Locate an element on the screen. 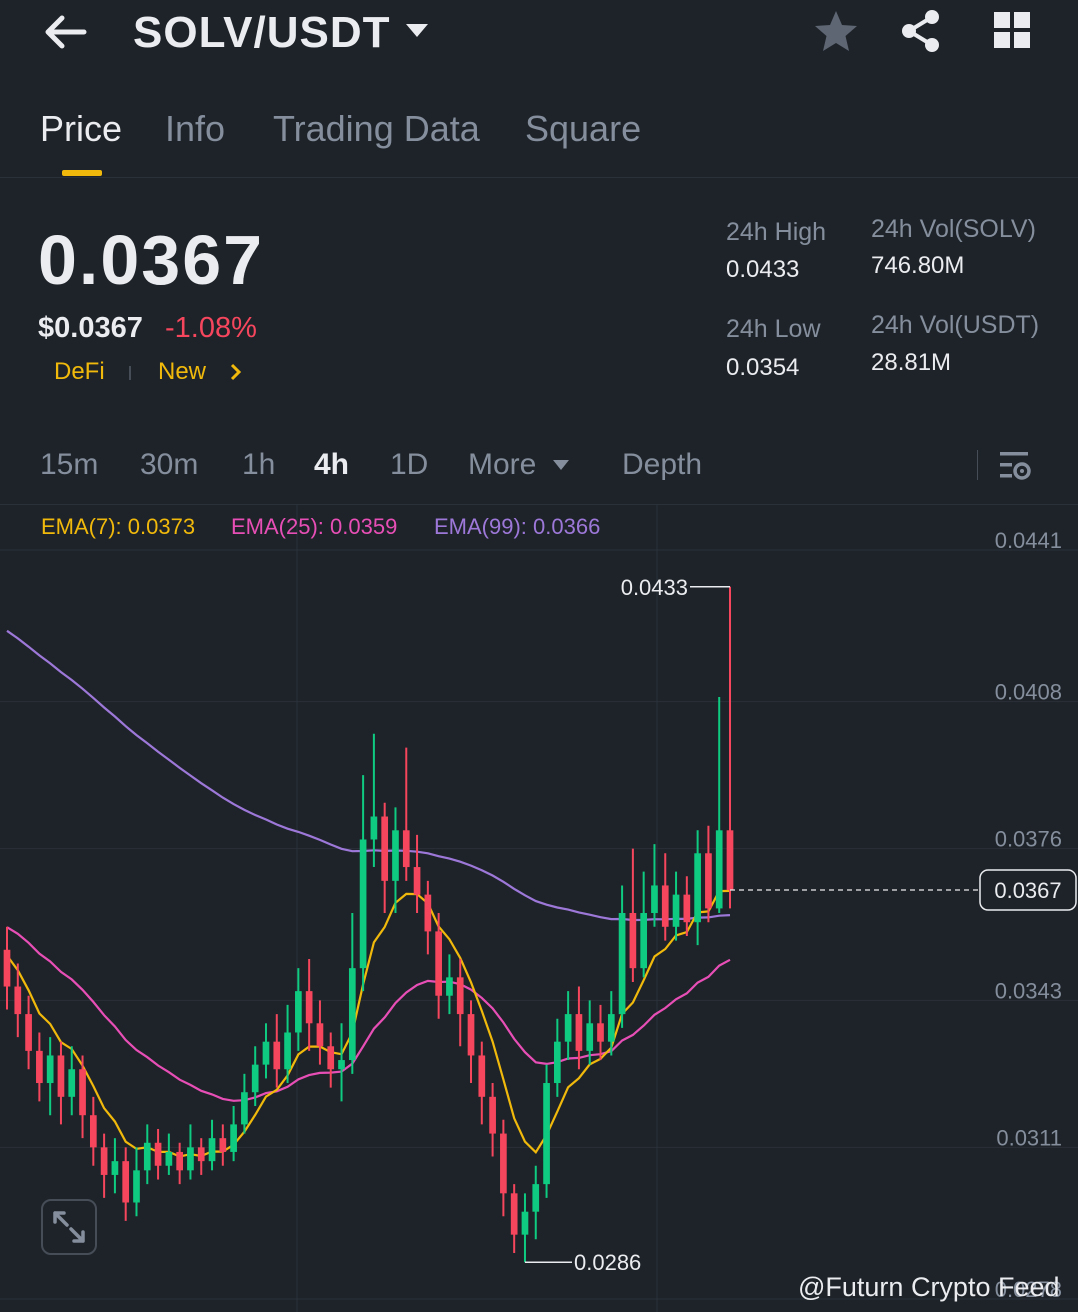 This screenshot has width=1078, height=1312. stat-24h-vol-base-label: 24h Vol(SOLV) is located at coordinates (953, 229).